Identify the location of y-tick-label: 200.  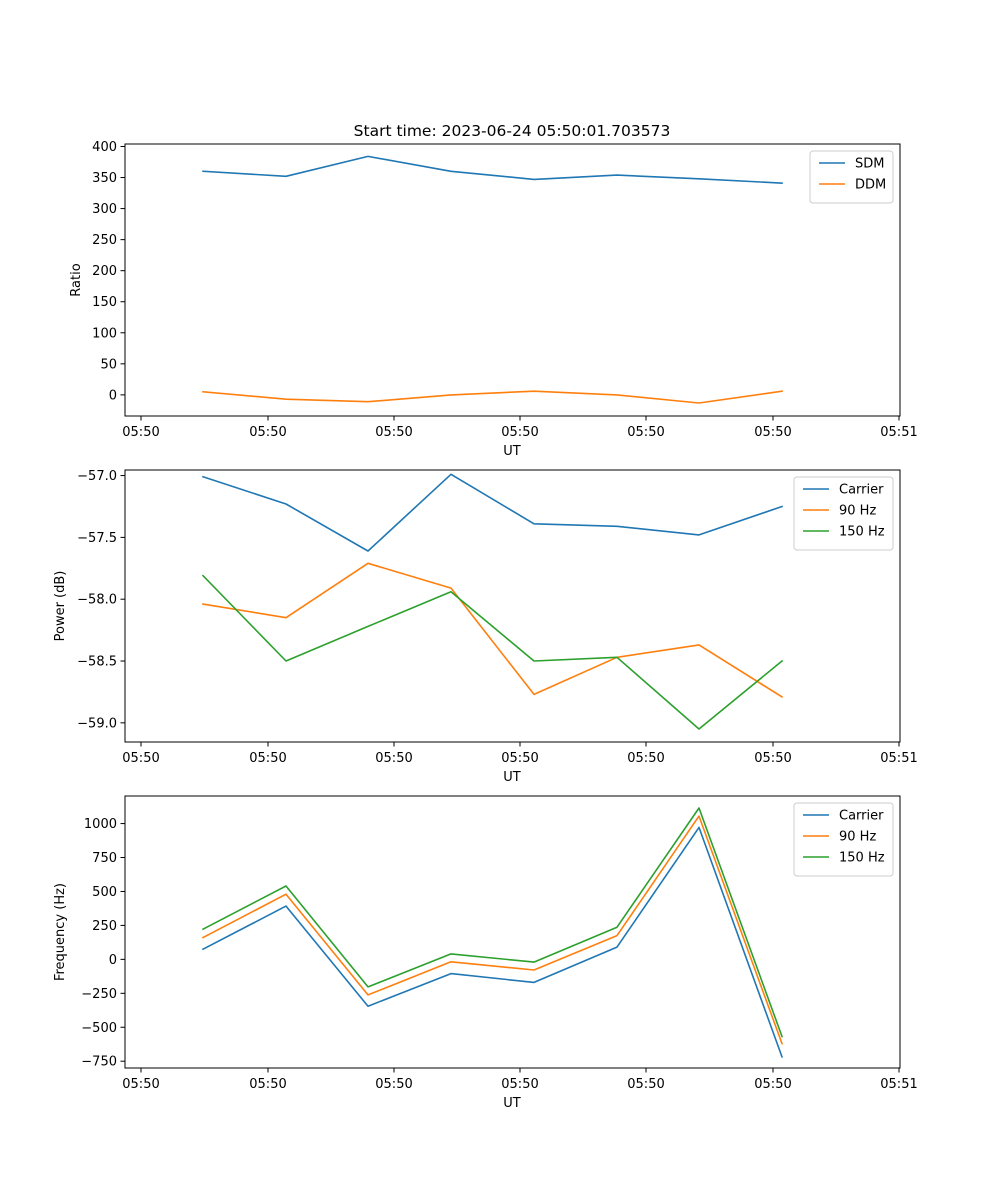
(104, 271).